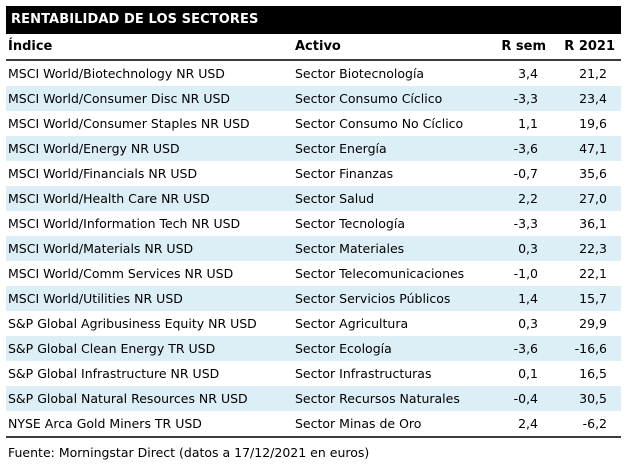 The width and height of the screenshot is (624, 467). What do you see at coordinates (313, 20) in the screenshot?
I see `panel-title-bar: RENTABILIDAD DE LOS SECTORES` at bounding box center [313, 20].